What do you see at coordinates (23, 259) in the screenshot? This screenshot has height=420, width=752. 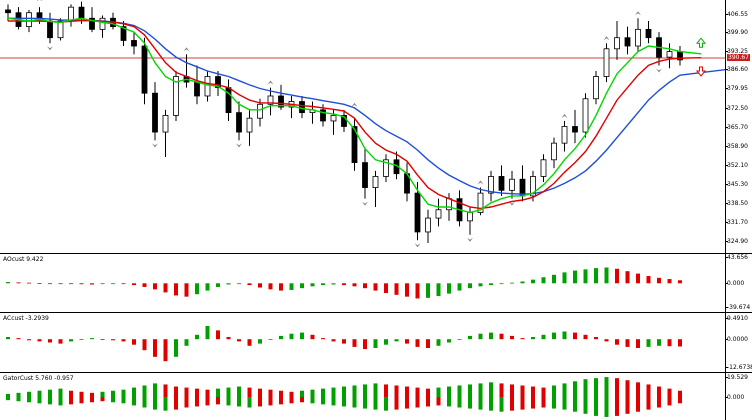 I see `ao-indicator-label: AOcust 9.422` at bounding box center [23, 259].